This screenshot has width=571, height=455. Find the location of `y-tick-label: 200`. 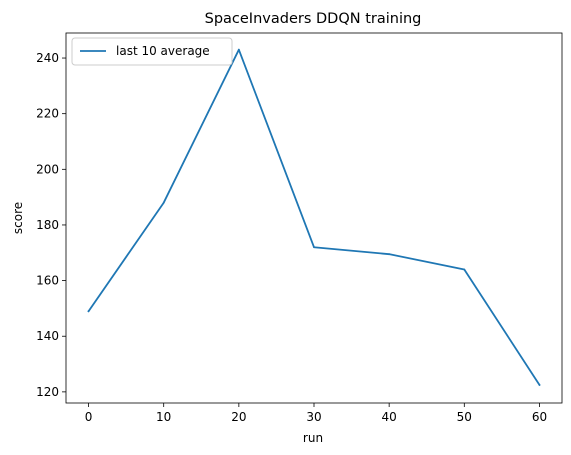

y-tick-label: 200 is located at coordinates (47, 169).